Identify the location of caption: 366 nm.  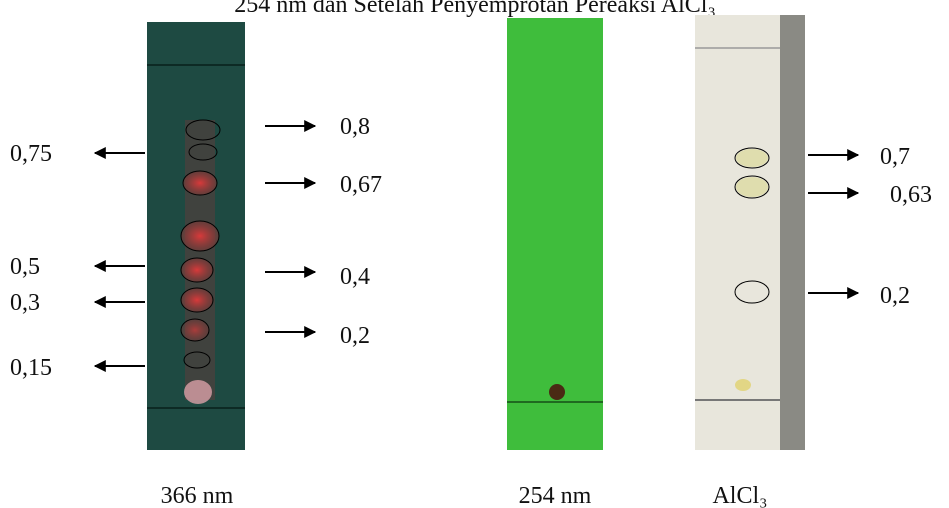
(197, 495).